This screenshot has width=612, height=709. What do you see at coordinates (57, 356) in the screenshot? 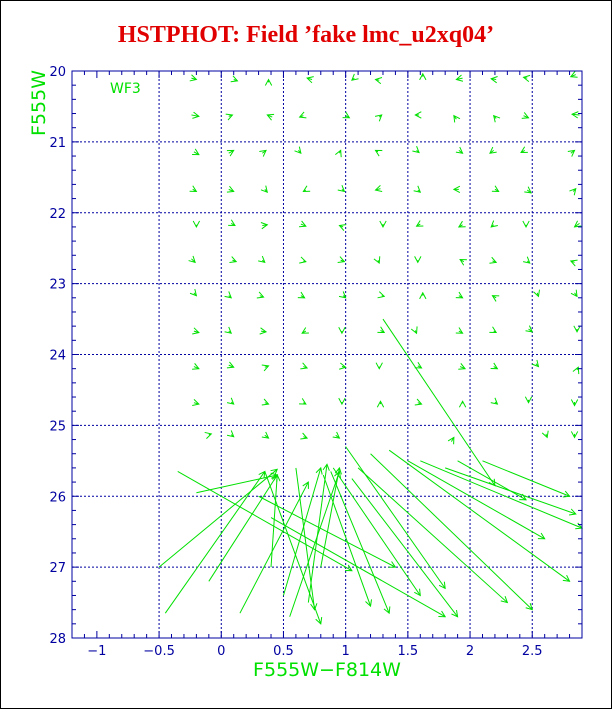
I see `y-tick-label: 24` at bounding box center [57, 356].